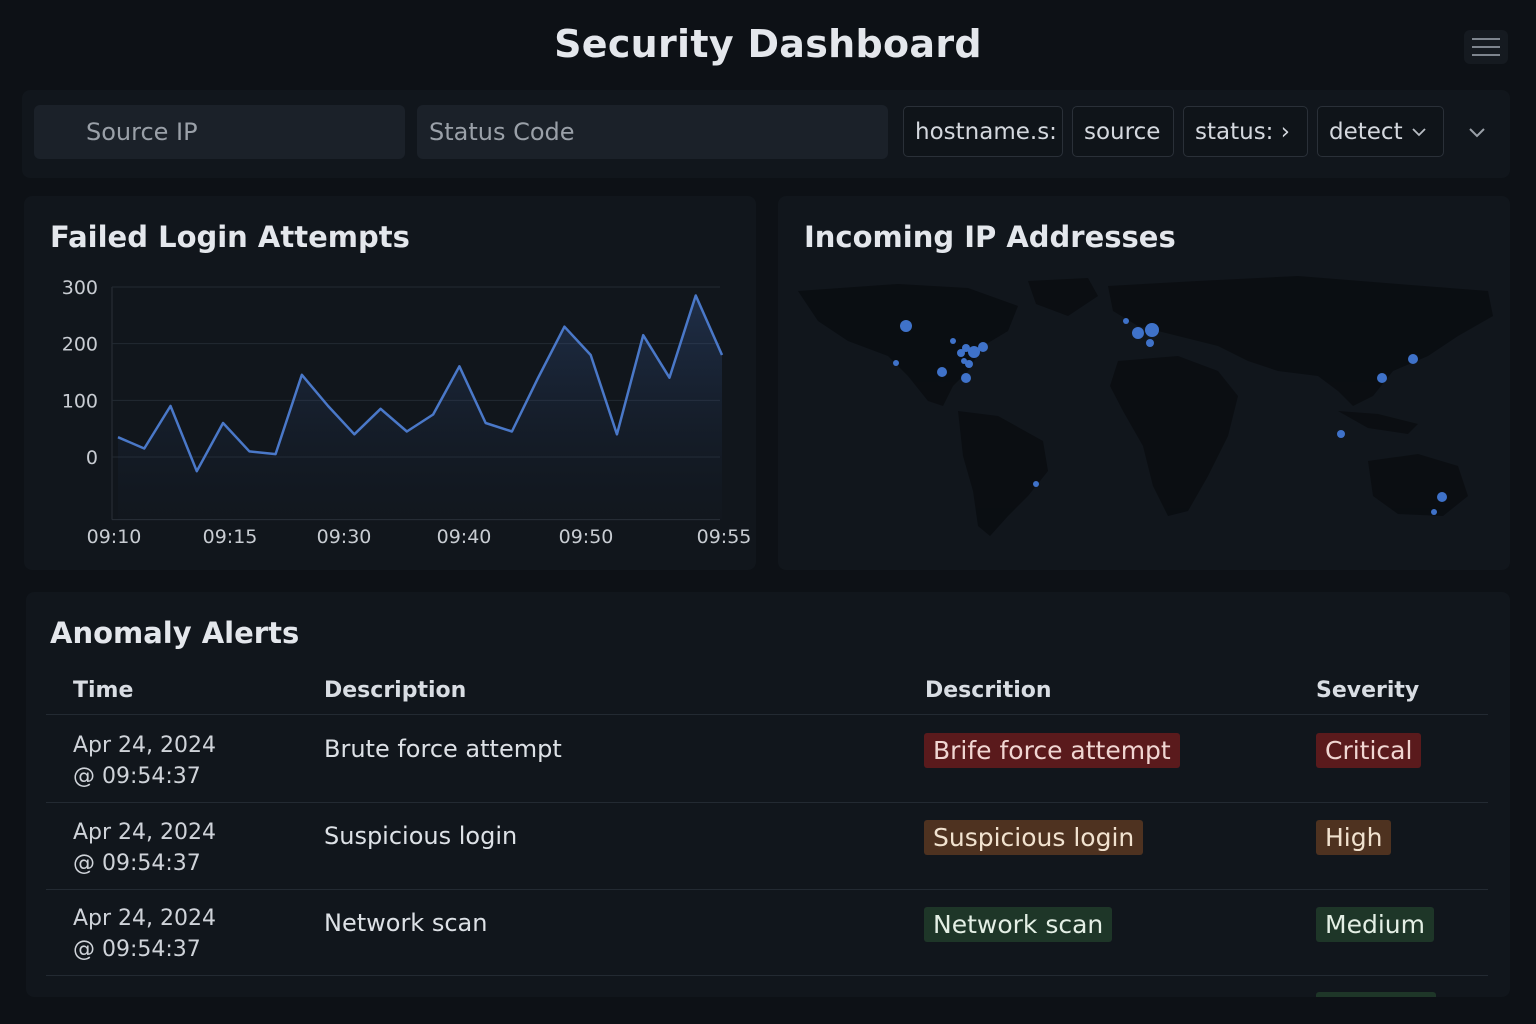 This screenshot has height=1024, width=1536. What do you see at coordinates (586, 537) in the screenshot?
I see `x-tick-label: 09:50` at bounding box center [586, 537].